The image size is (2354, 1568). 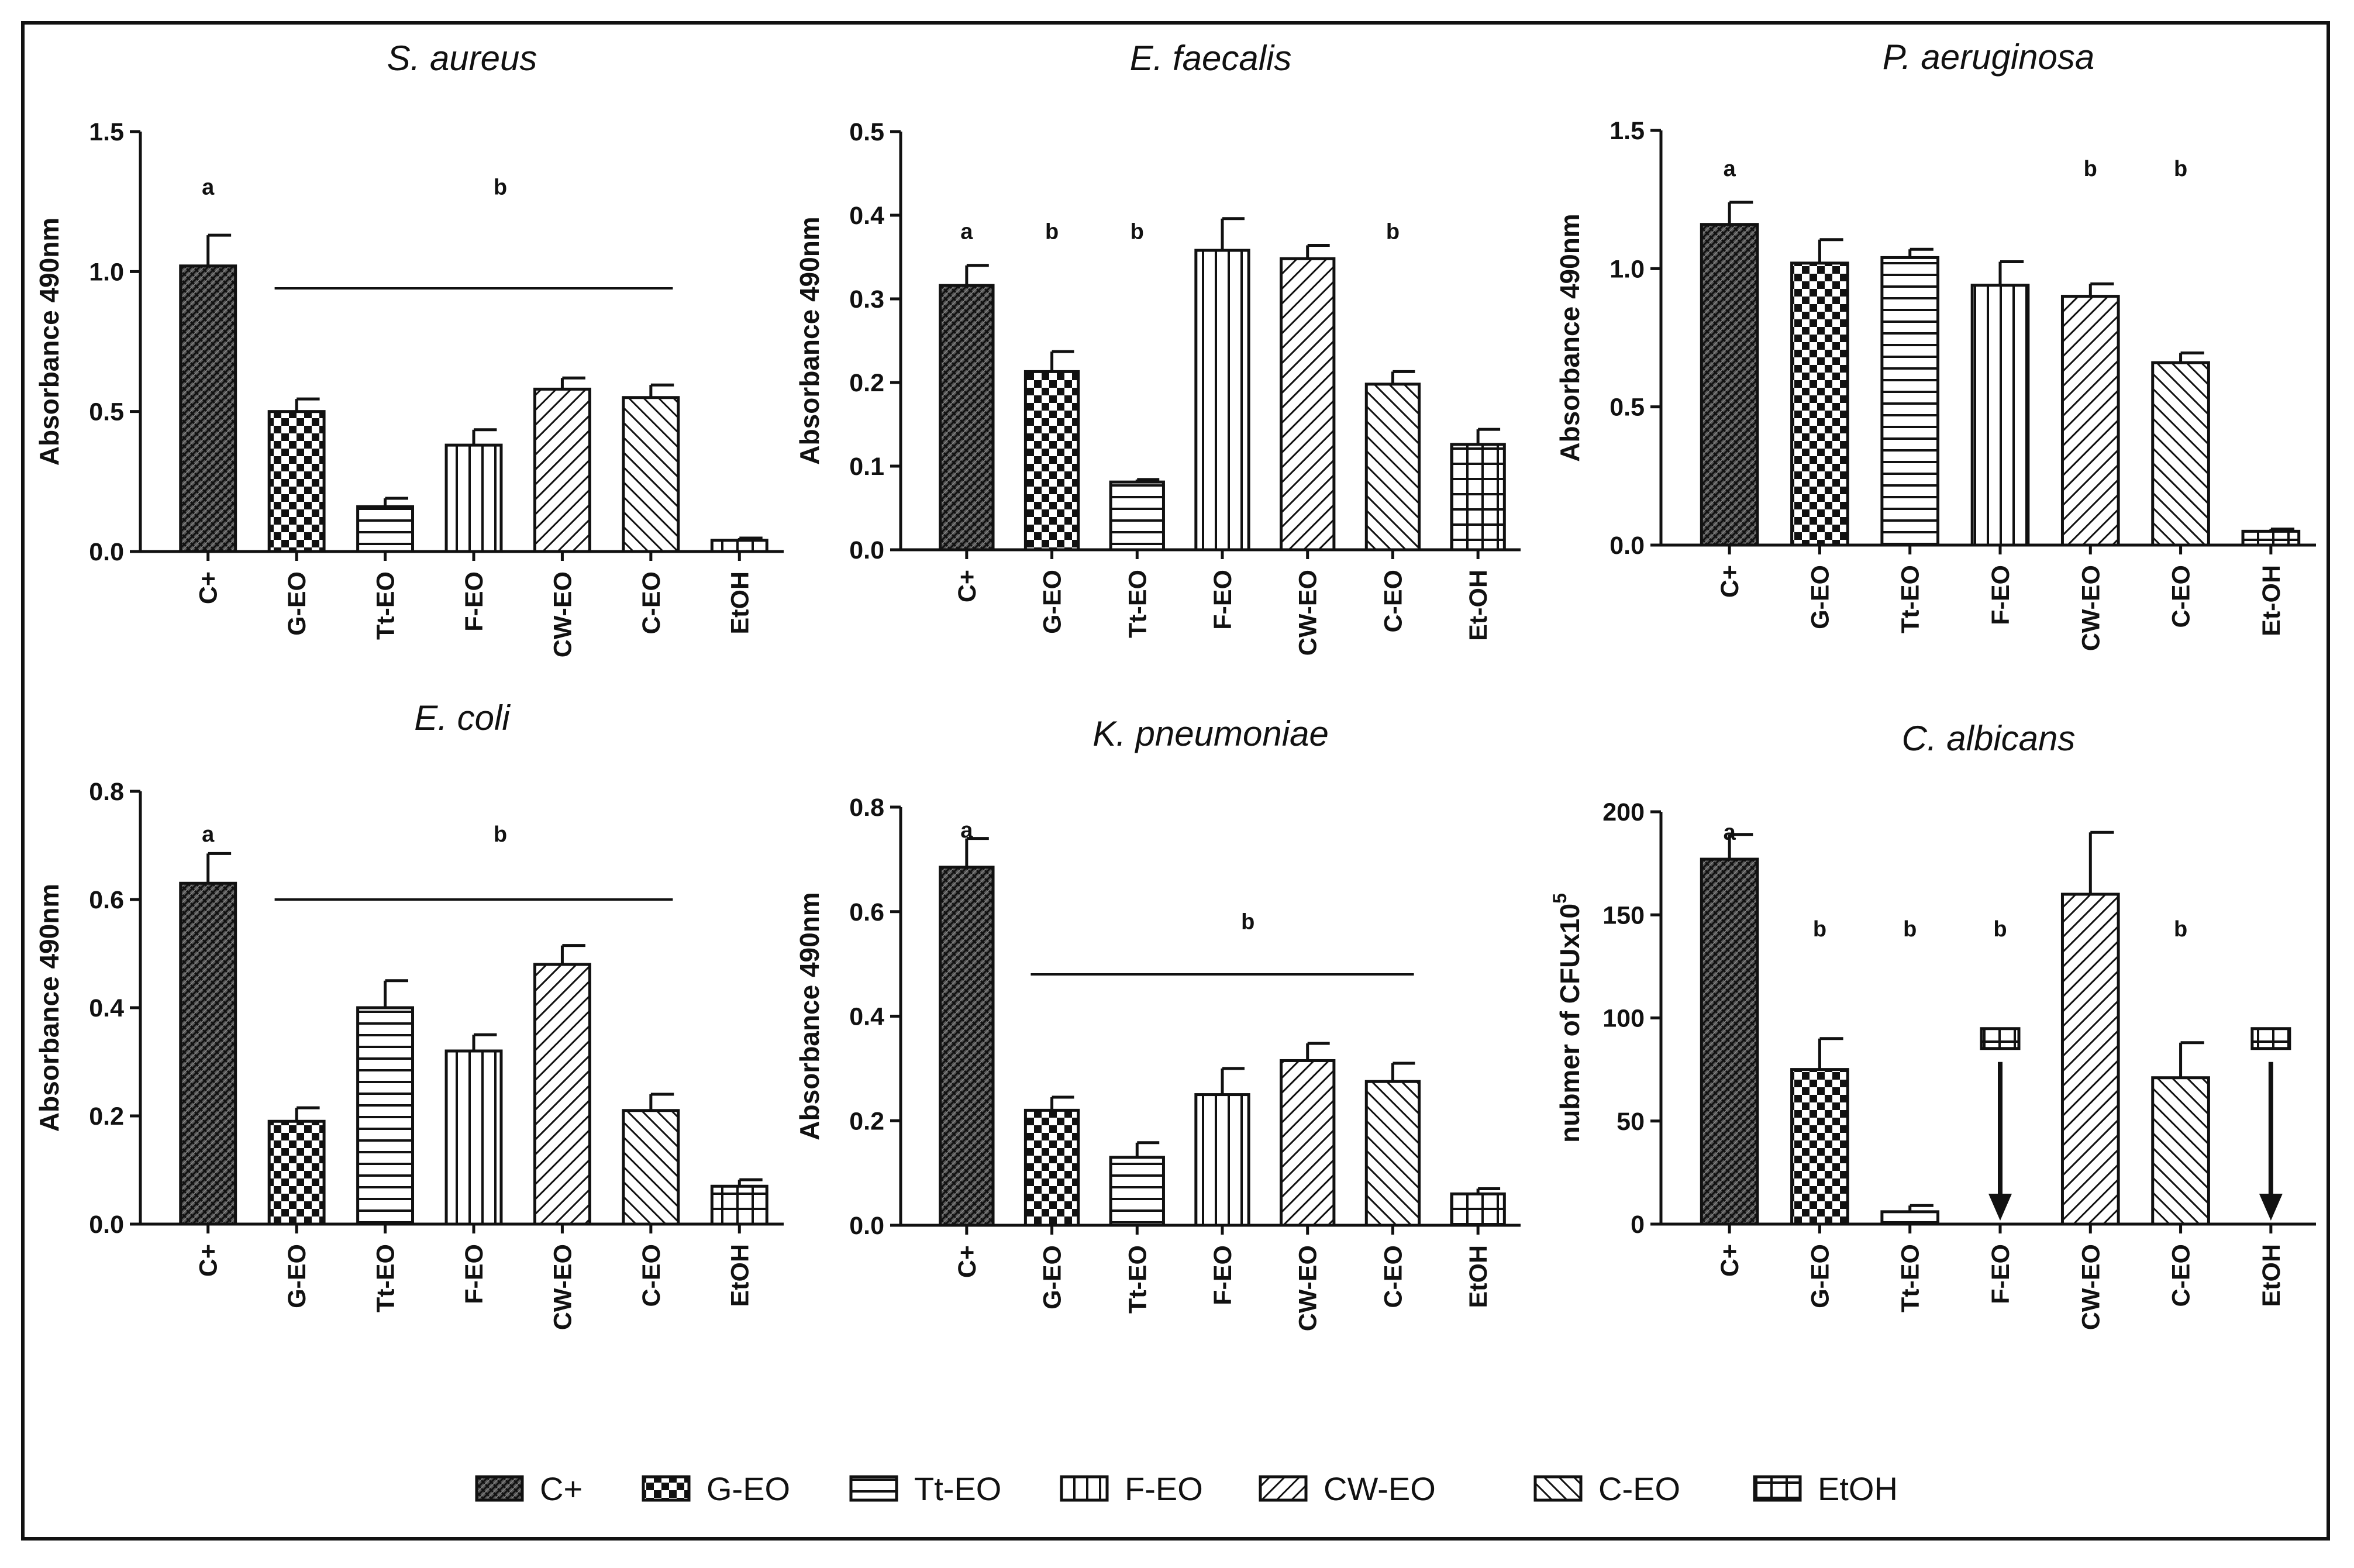 What do you see at coordinates (1631, 1122) in the screenshot?
I see `y-tick-label: 50` at bounding box center [1631, 1122].